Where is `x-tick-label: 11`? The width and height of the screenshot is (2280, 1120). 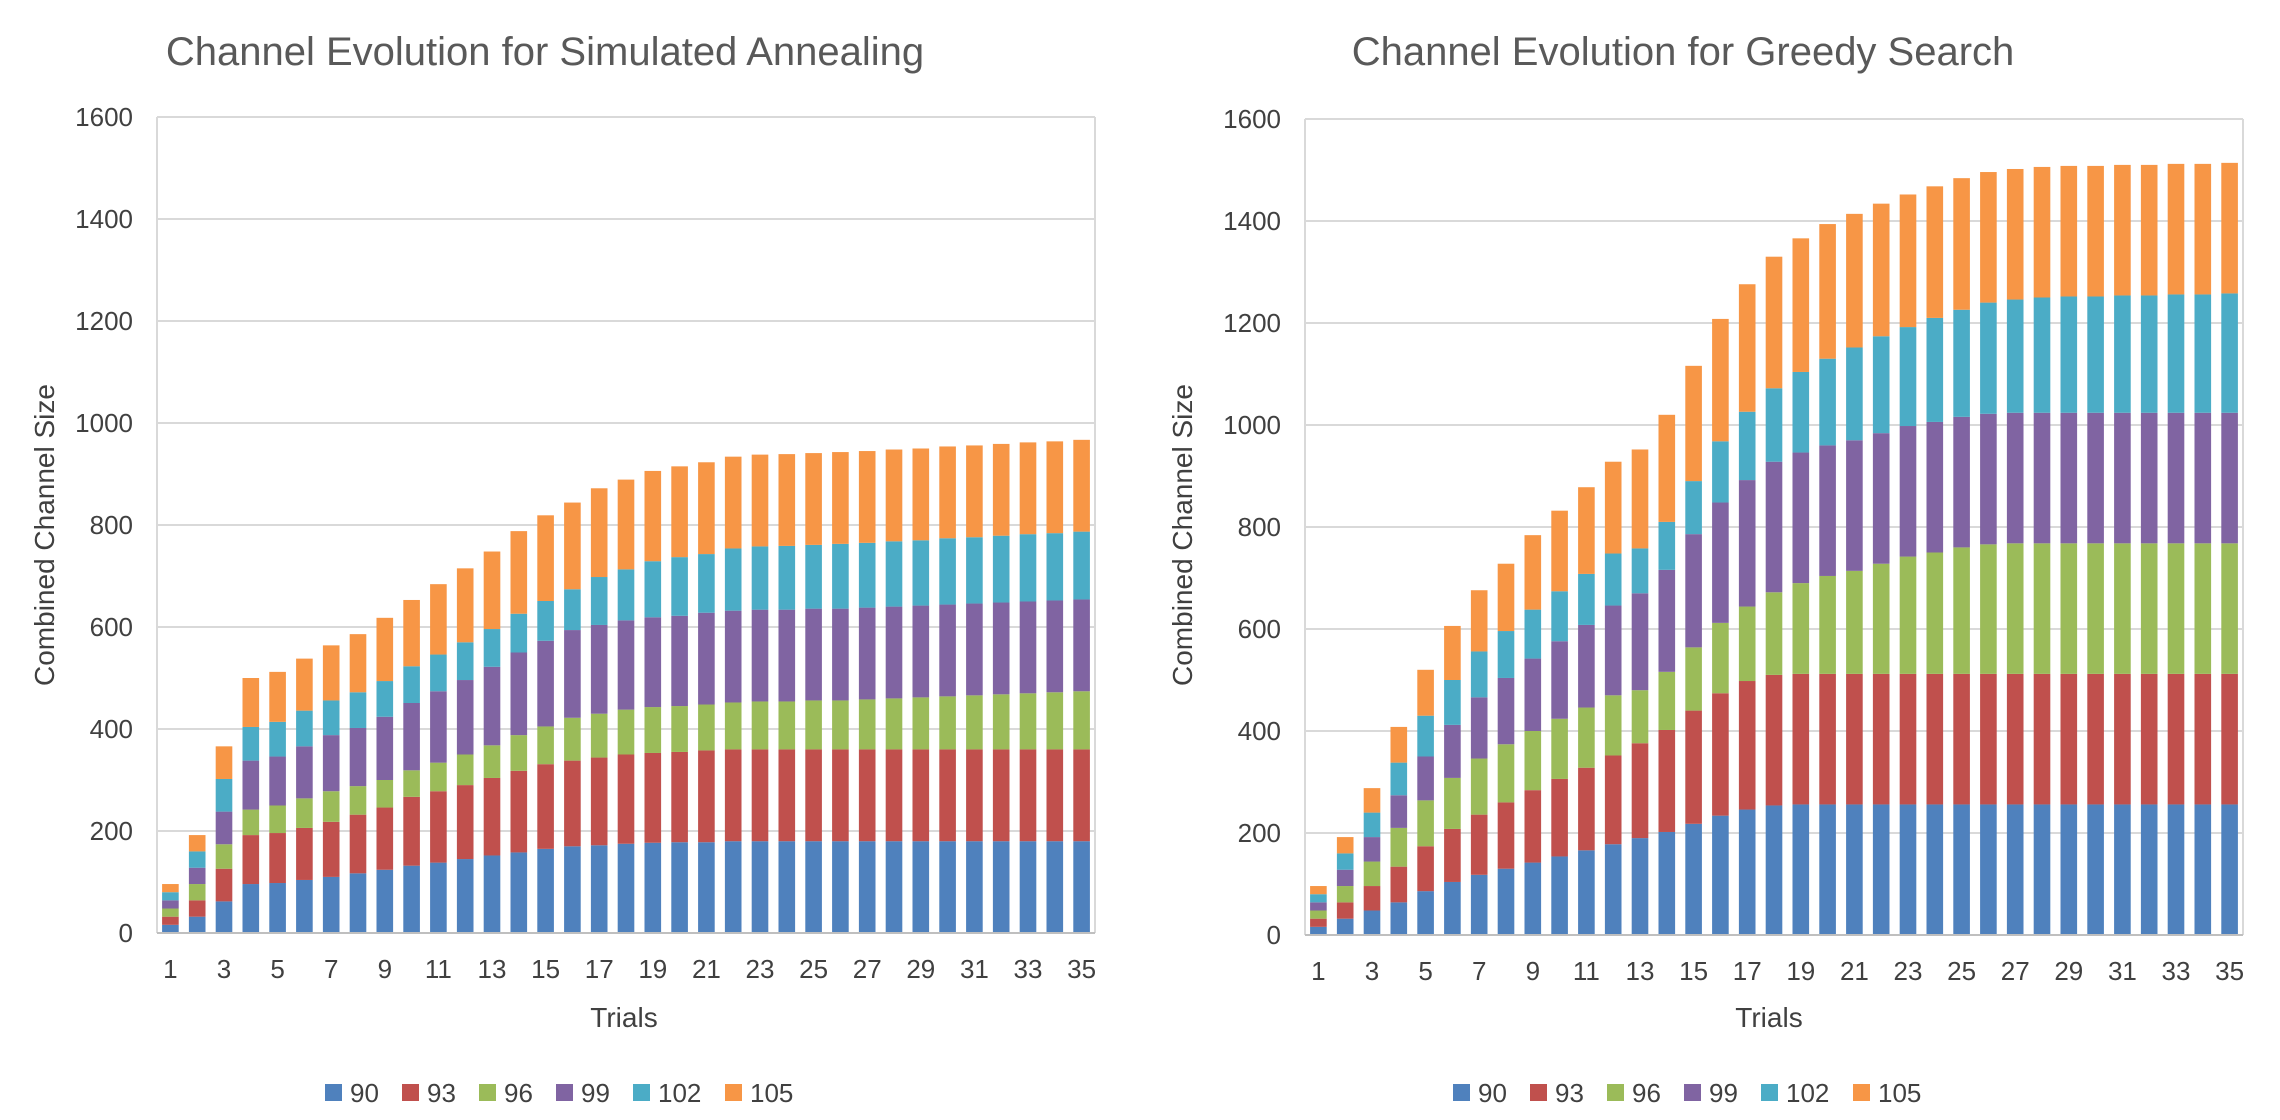 x-tick-label: 11 is located at coordinates (438, 969).